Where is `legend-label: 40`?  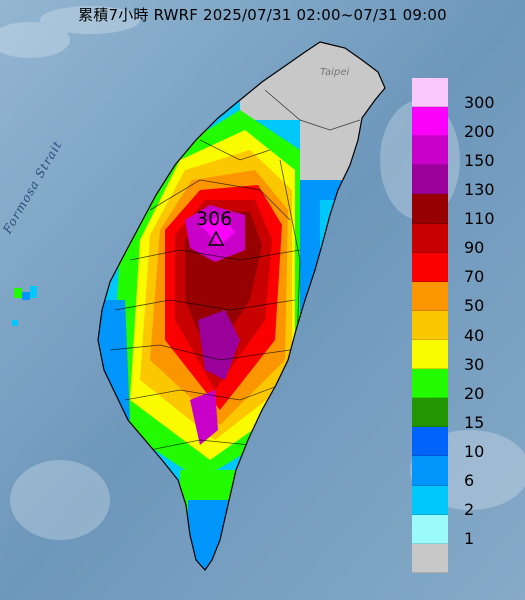
legend-label: 40 is located at coordinates (474, 335).